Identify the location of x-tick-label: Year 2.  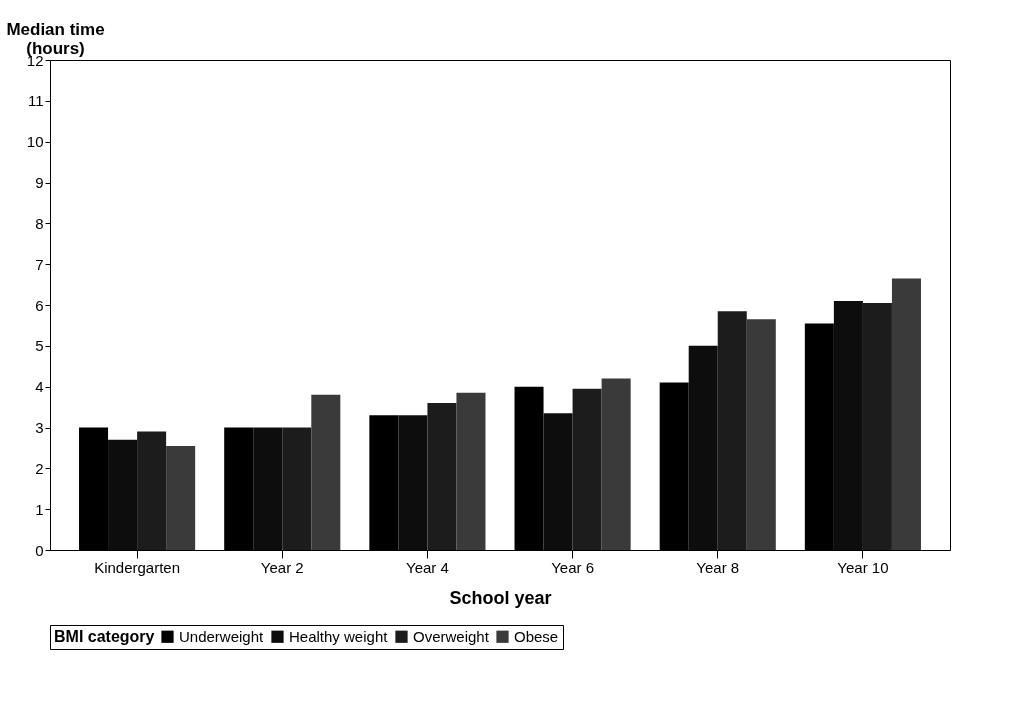
(282, 567).